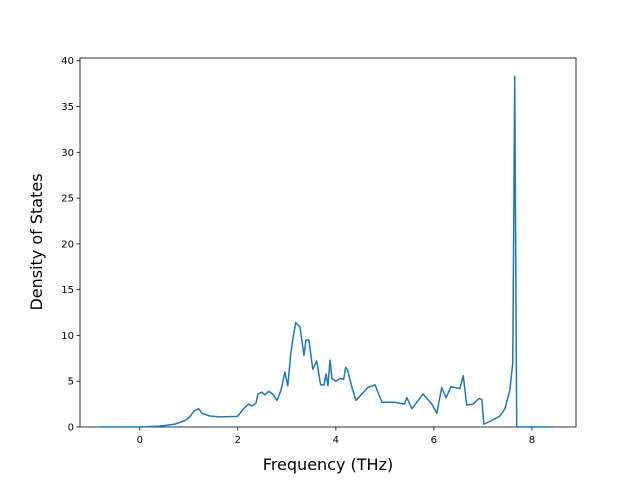 The width and height of the screenshot is (640, 480). Describe the element at coordinates (328, 464) in the screenshot. I see `x-axis-label: Frequency (THz)` at that location.